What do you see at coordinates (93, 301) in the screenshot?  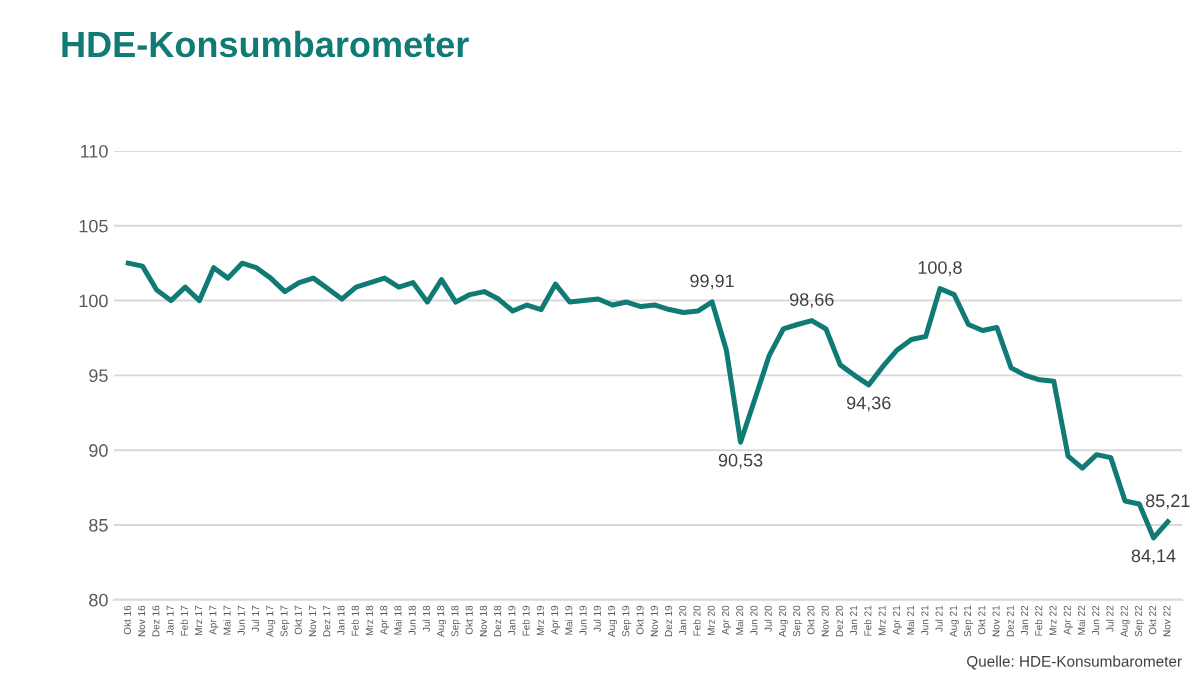 I see `y-tick-label: 100` at bounding box center [93, 301].